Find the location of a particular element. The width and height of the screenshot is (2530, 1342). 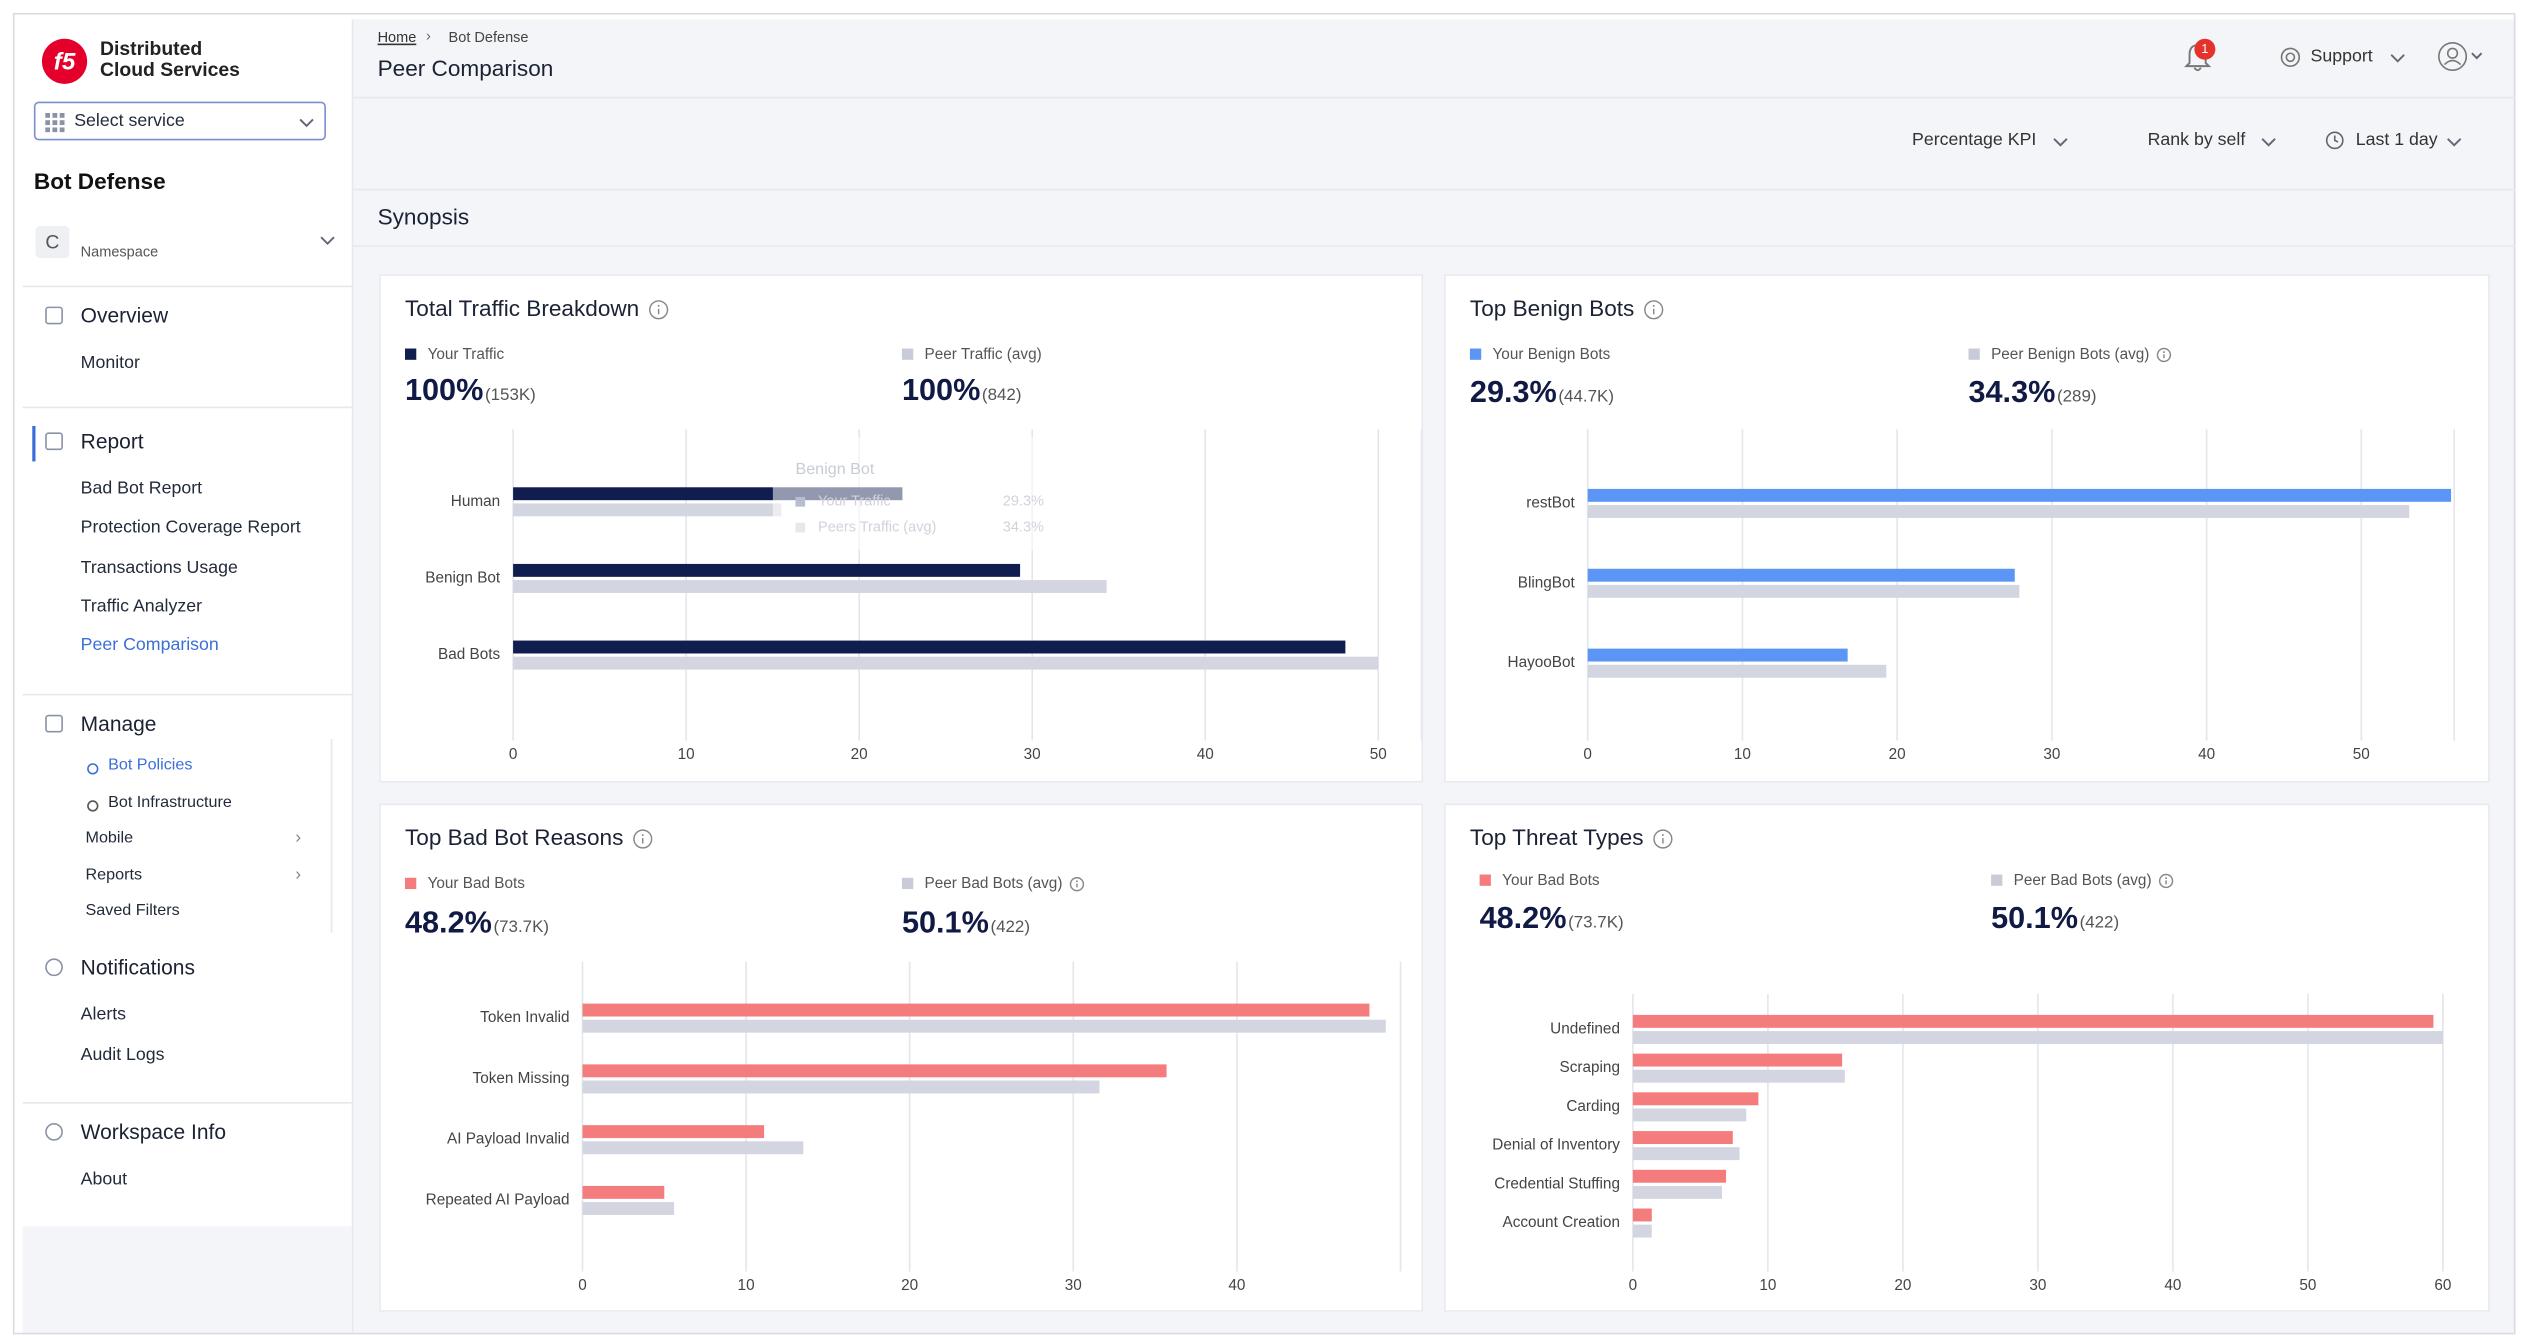

support-icon is located at coordinates (2290, 57).